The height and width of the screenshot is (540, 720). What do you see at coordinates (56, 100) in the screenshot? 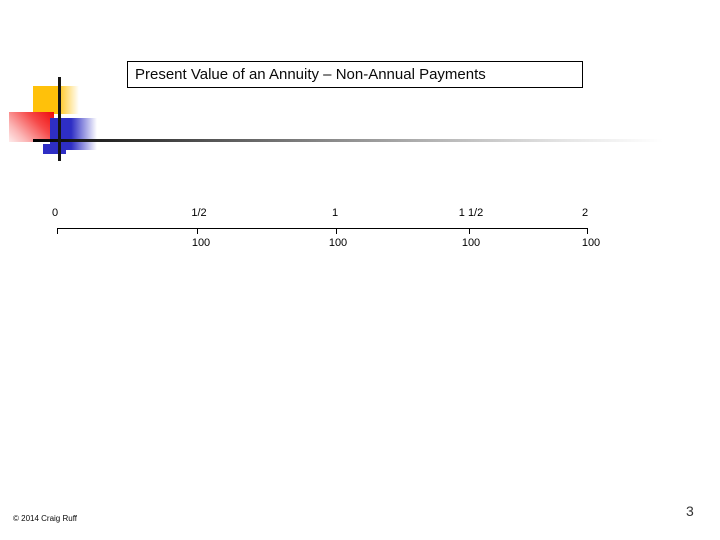
I see `ornament-yellow-square` at bounding box center [56, 100].